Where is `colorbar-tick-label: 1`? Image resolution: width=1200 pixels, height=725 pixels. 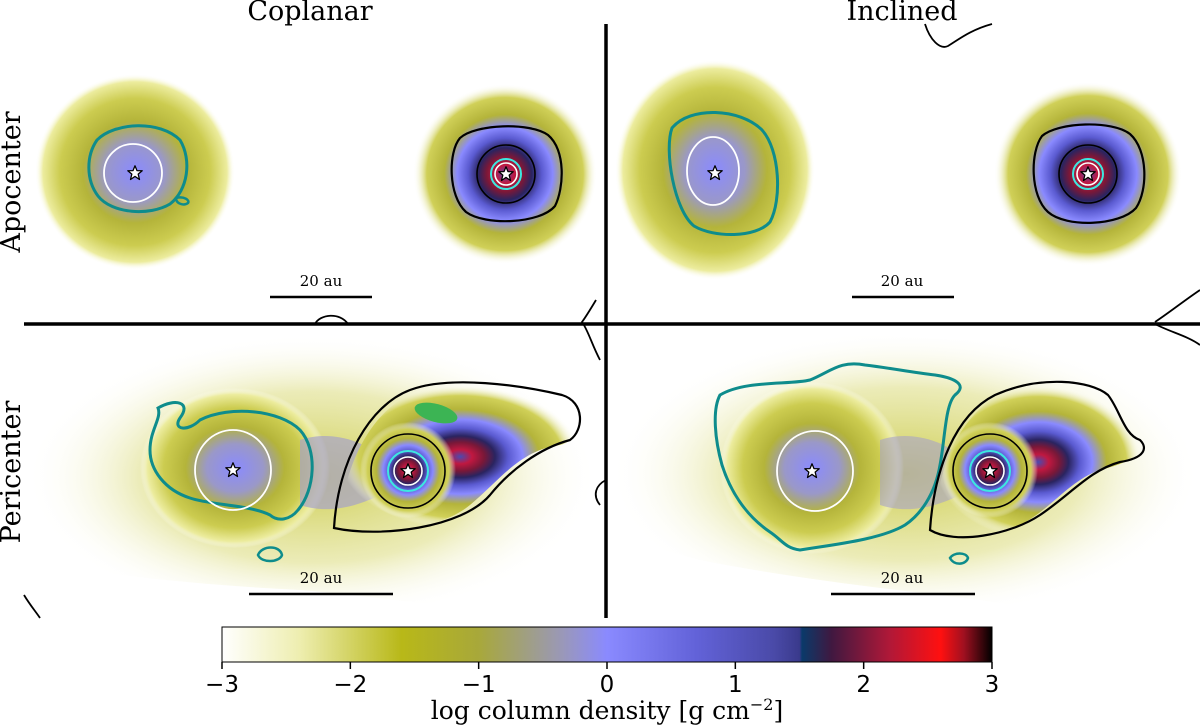 colorbar-tick-label: 1 is located at coordinates (735, 685).